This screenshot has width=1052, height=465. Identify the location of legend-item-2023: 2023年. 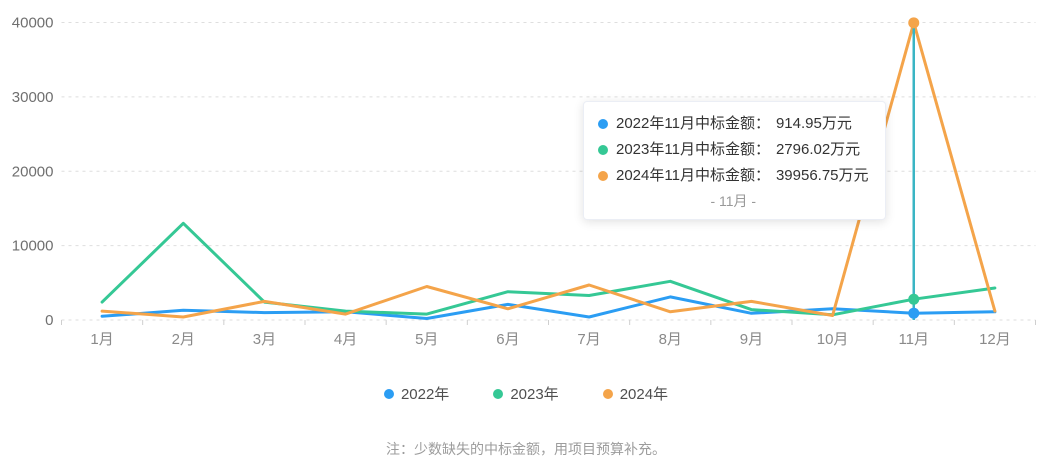
(526, 393).